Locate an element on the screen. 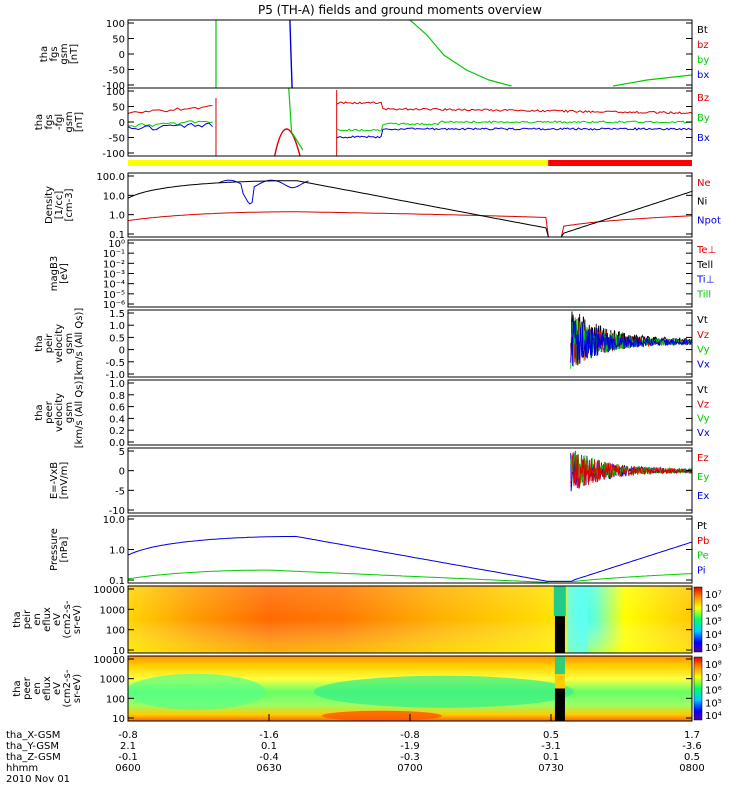  Pe-trace is located at coordinates (410, 576).